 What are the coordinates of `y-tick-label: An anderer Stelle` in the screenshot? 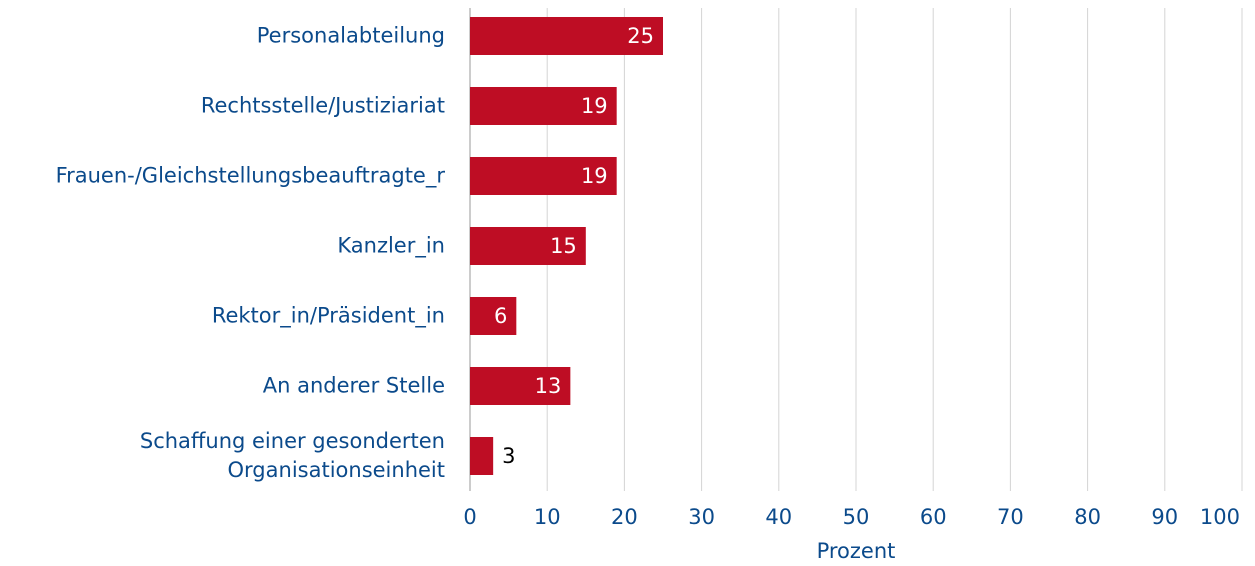 It's located at (353, 385).